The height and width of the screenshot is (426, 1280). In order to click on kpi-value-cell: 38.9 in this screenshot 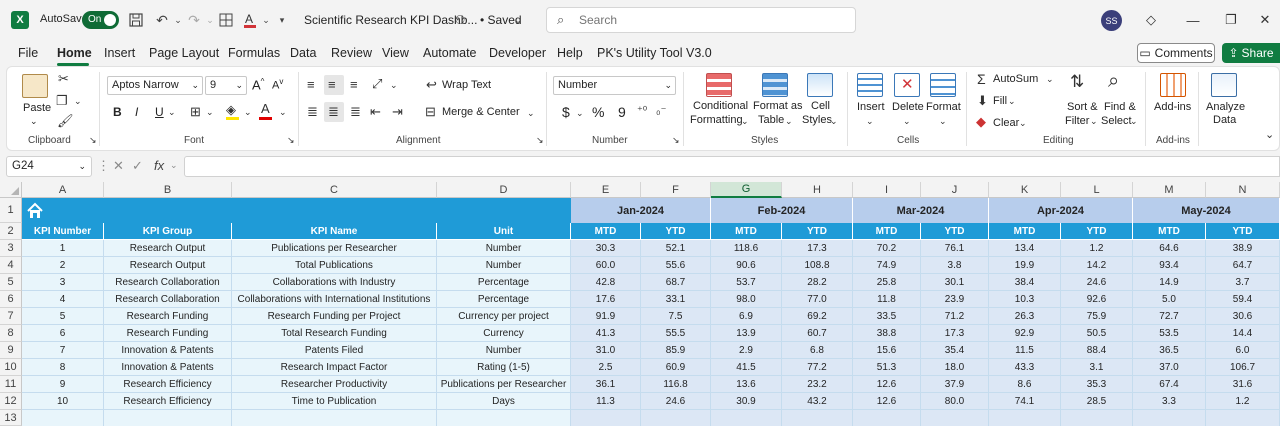, I will do `click(1243, 248)`.